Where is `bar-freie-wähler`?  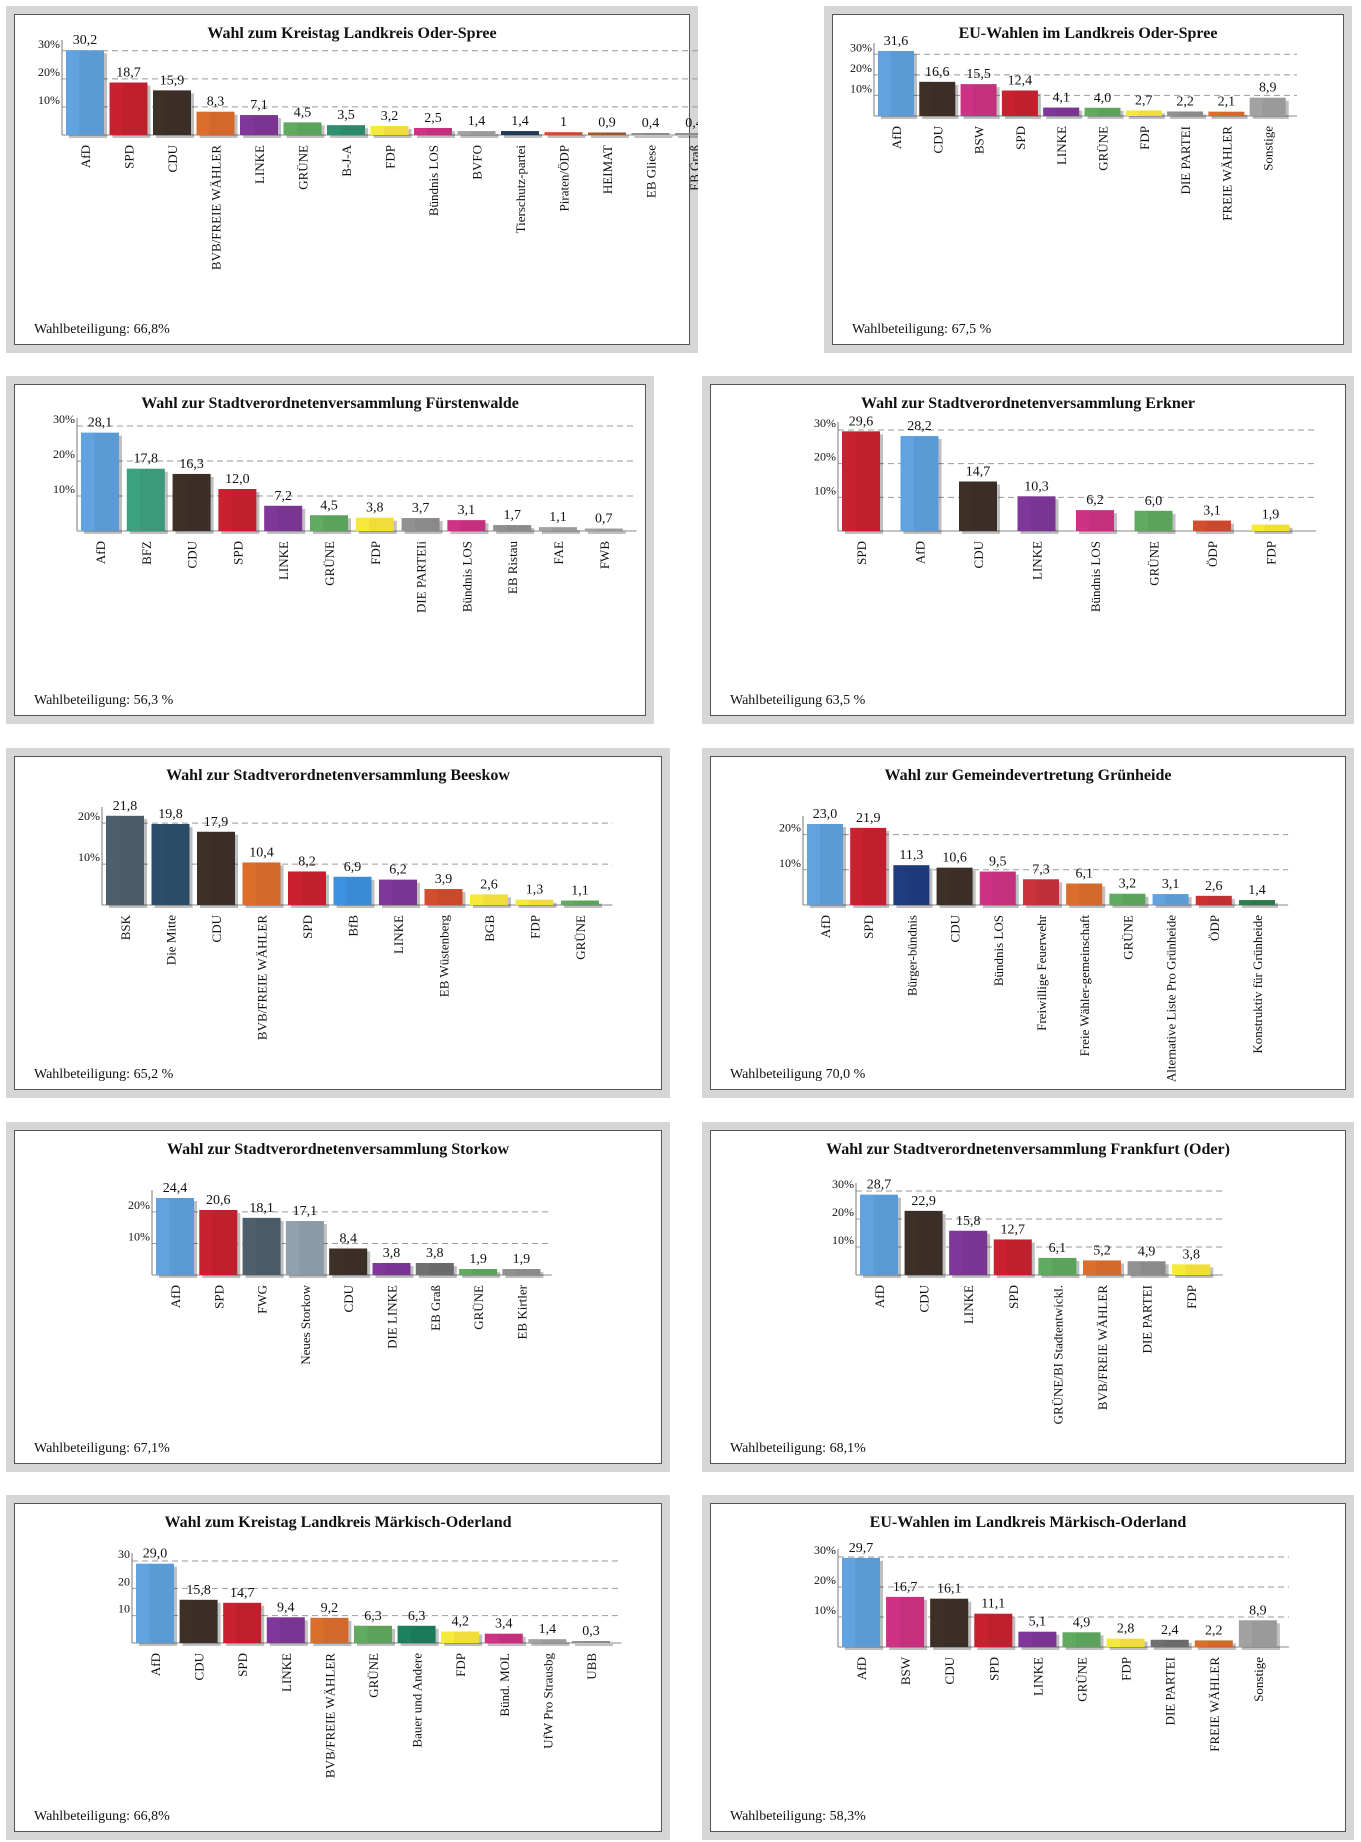
bar-freie-wähler is located at coordinates (1228, 115).